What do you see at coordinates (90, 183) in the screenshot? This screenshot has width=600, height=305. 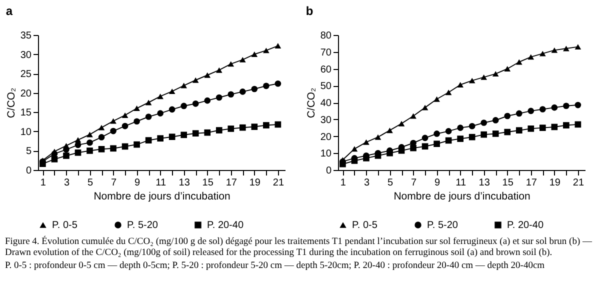 I see `x-tick-label: 5` at bounding box center [90, 183].